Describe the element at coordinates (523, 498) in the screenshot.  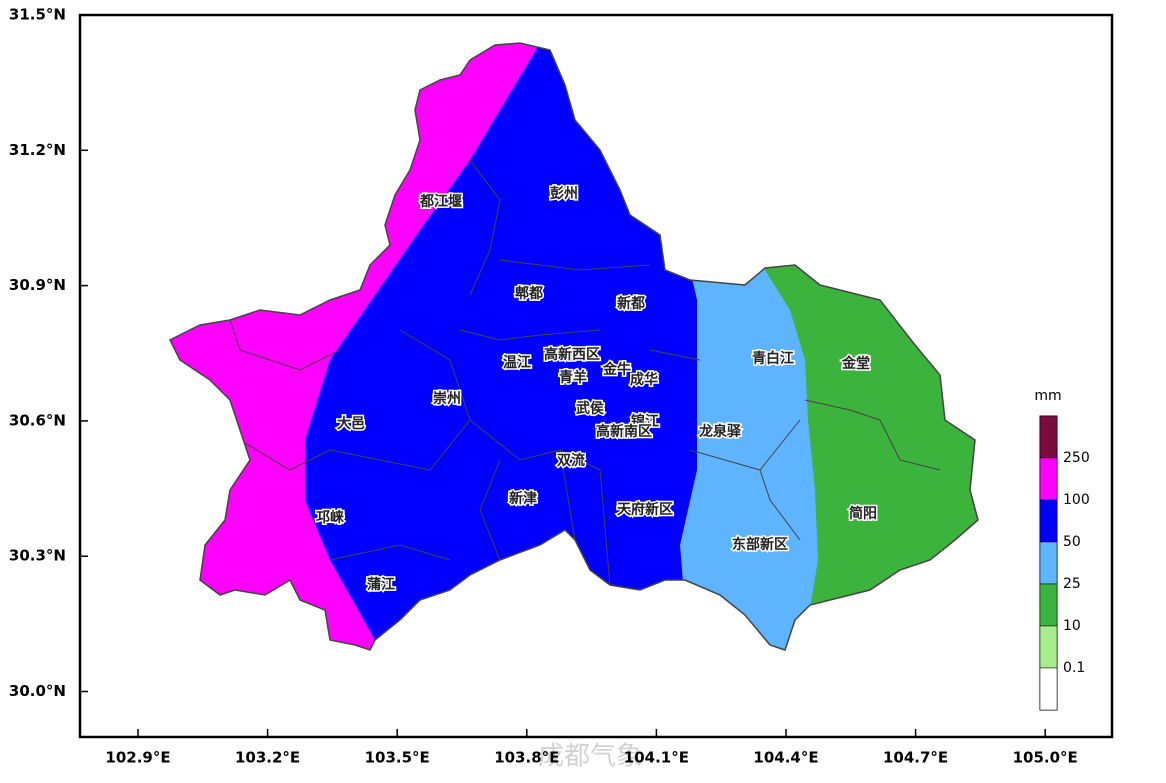
I see `district-label: 新津` at that location.